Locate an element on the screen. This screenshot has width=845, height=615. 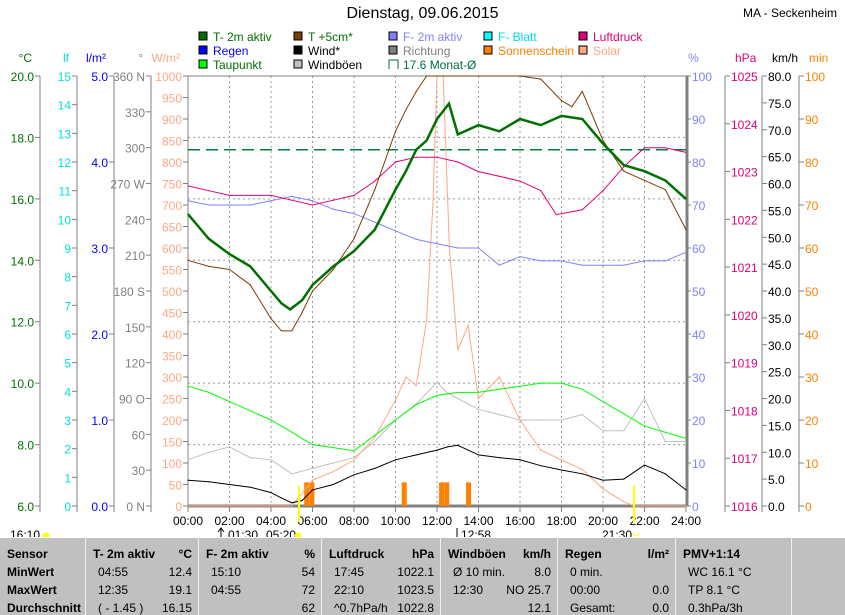
axis-tick-label: 100 is located at coordinates (172, 464).